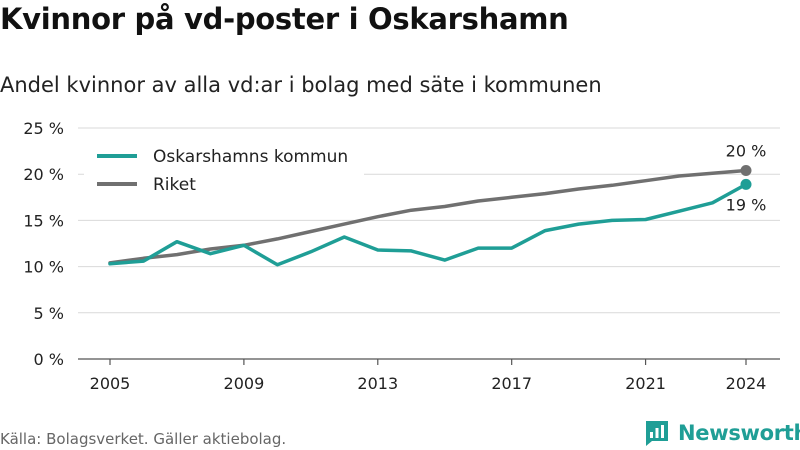 The image size is (800, 450). What do you see at coordinates (377, 383) in the screenshot?
I see `x-tick-label: 2013` at bounding box center [377, 383].